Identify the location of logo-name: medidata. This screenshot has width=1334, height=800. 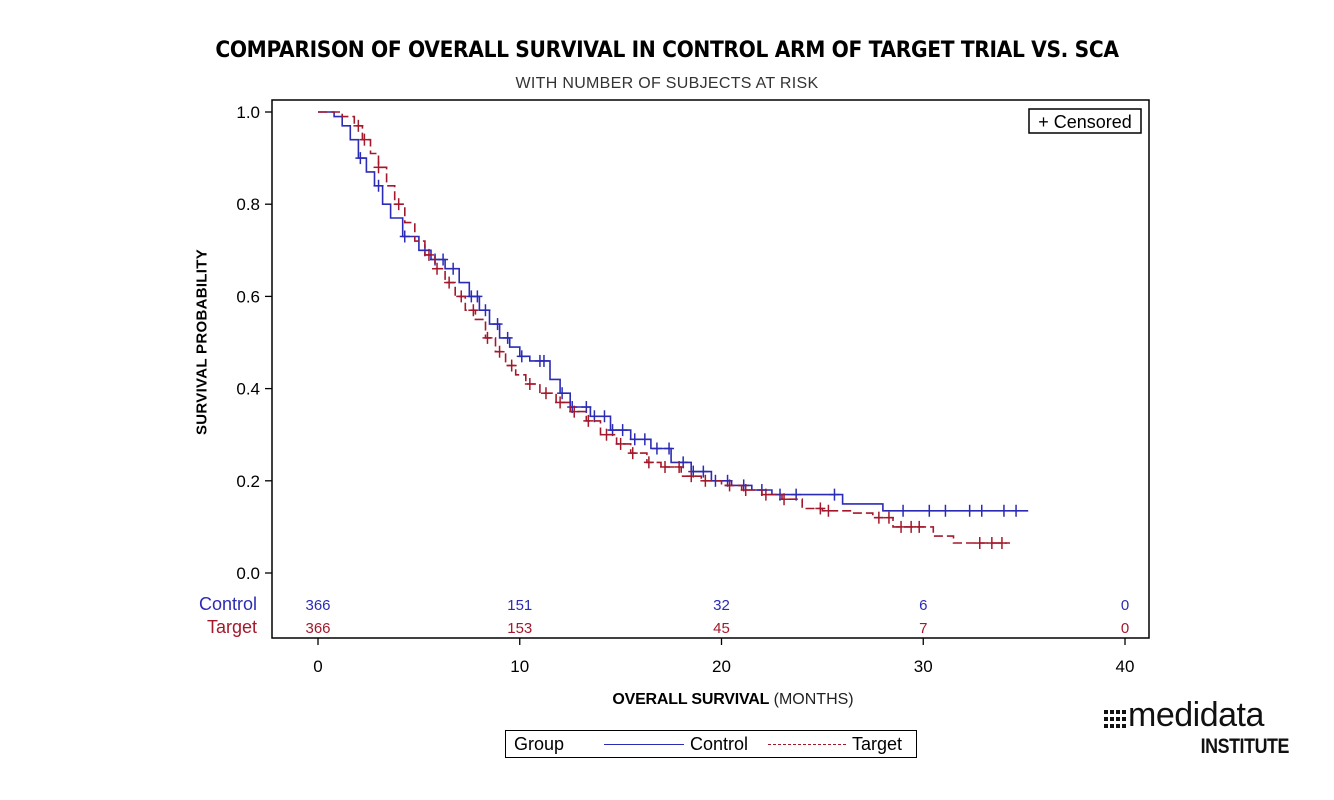
(1196, 715).